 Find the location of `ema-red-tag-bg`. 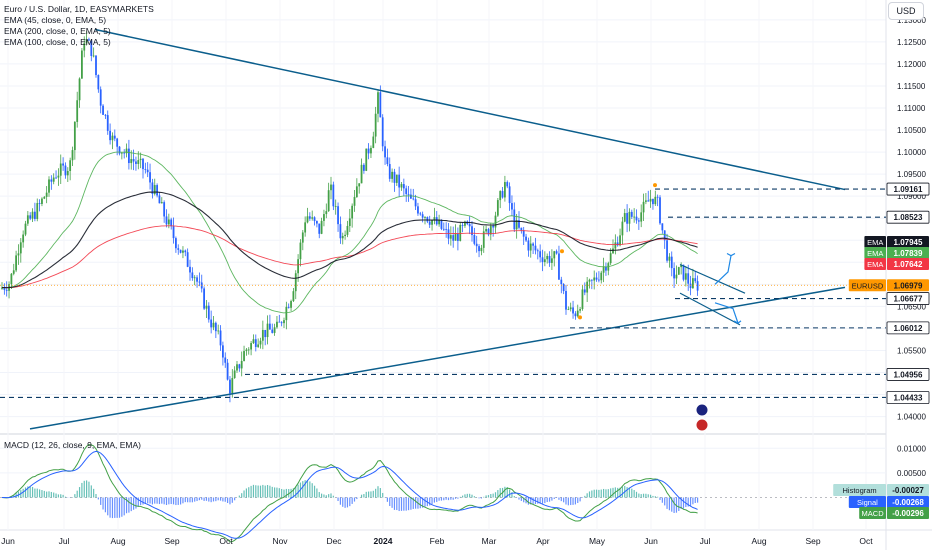

ema-red-tag-bg is located at coordinates (875, 264).